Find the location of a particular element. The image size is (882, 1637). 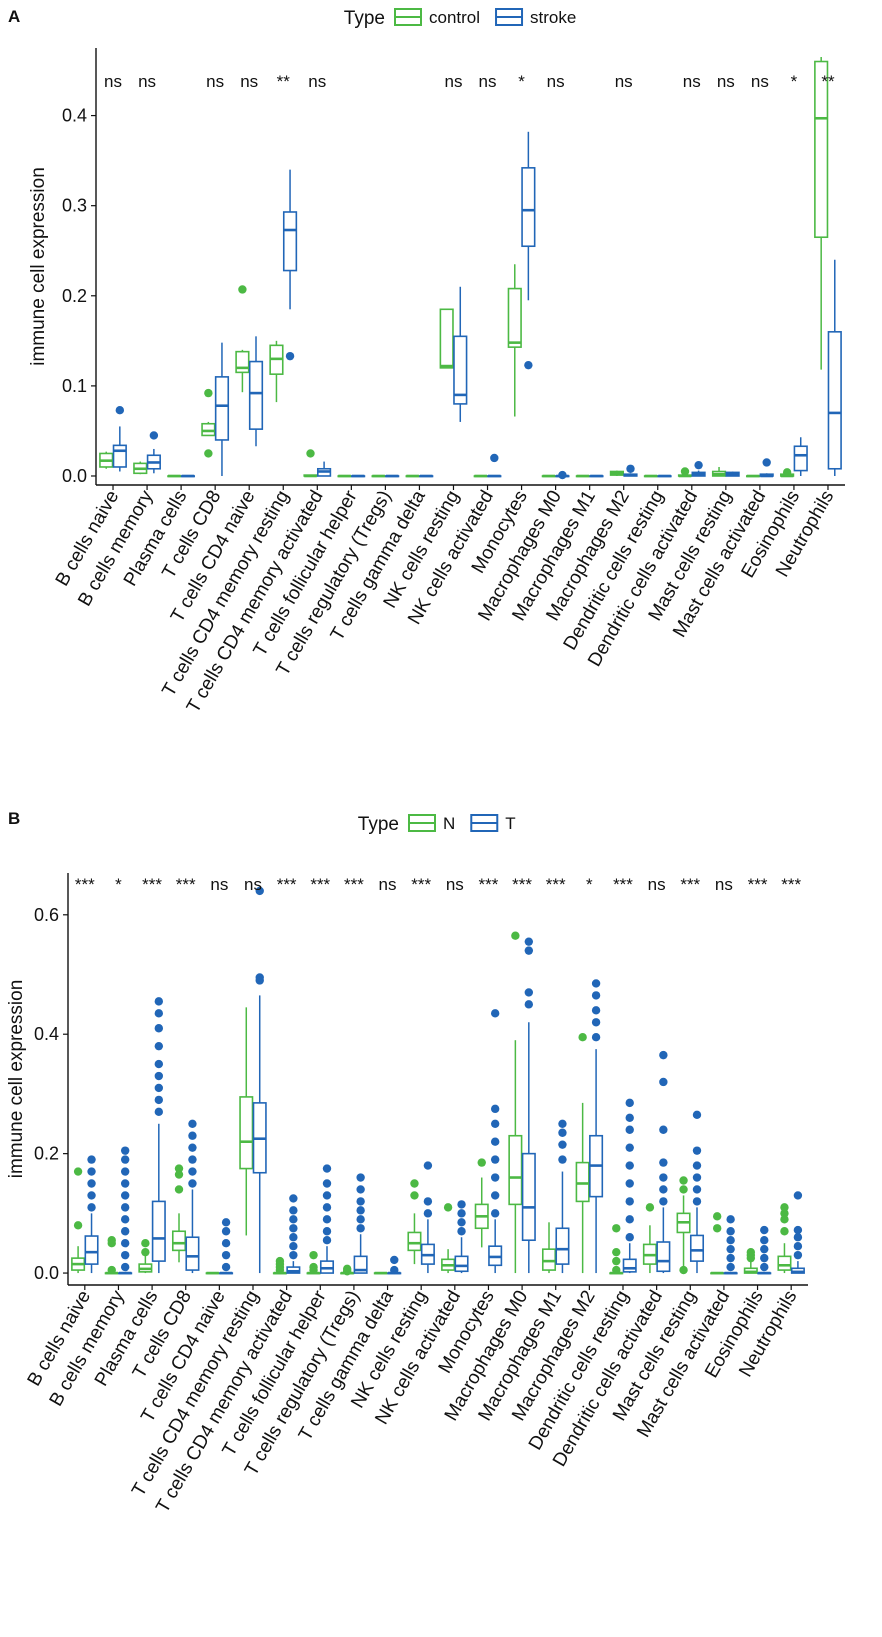

y-tick-label: 0.2 is located at coordinates (46, 1154).